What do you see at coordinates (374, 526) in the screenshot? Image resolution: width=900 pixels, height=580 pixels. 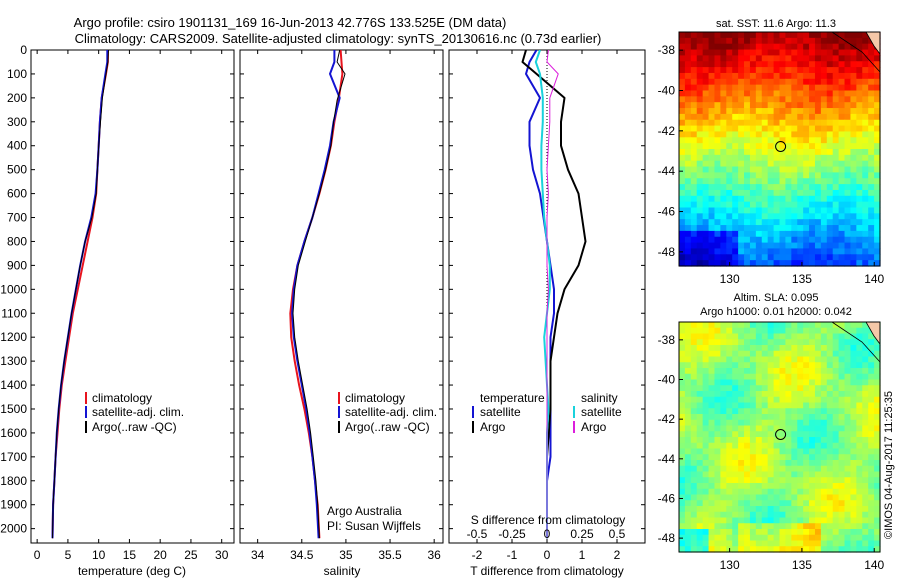 I see `credit-line2: PI: Susan Wijffels` at bounding box center [374, 526].